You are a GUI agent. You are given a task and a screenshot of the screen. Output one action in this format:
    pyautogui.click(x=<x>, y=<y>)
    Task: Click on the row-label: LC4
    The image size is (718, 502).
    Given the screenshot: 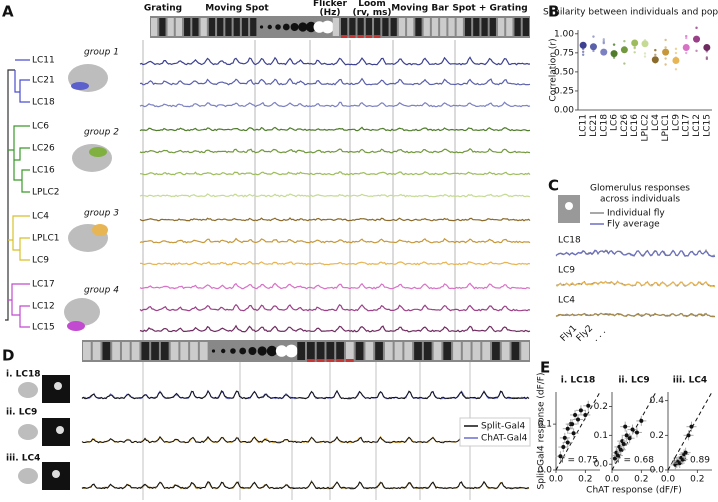 What is the action you would take?
    pyautogui.click(x=566, y=301)
    